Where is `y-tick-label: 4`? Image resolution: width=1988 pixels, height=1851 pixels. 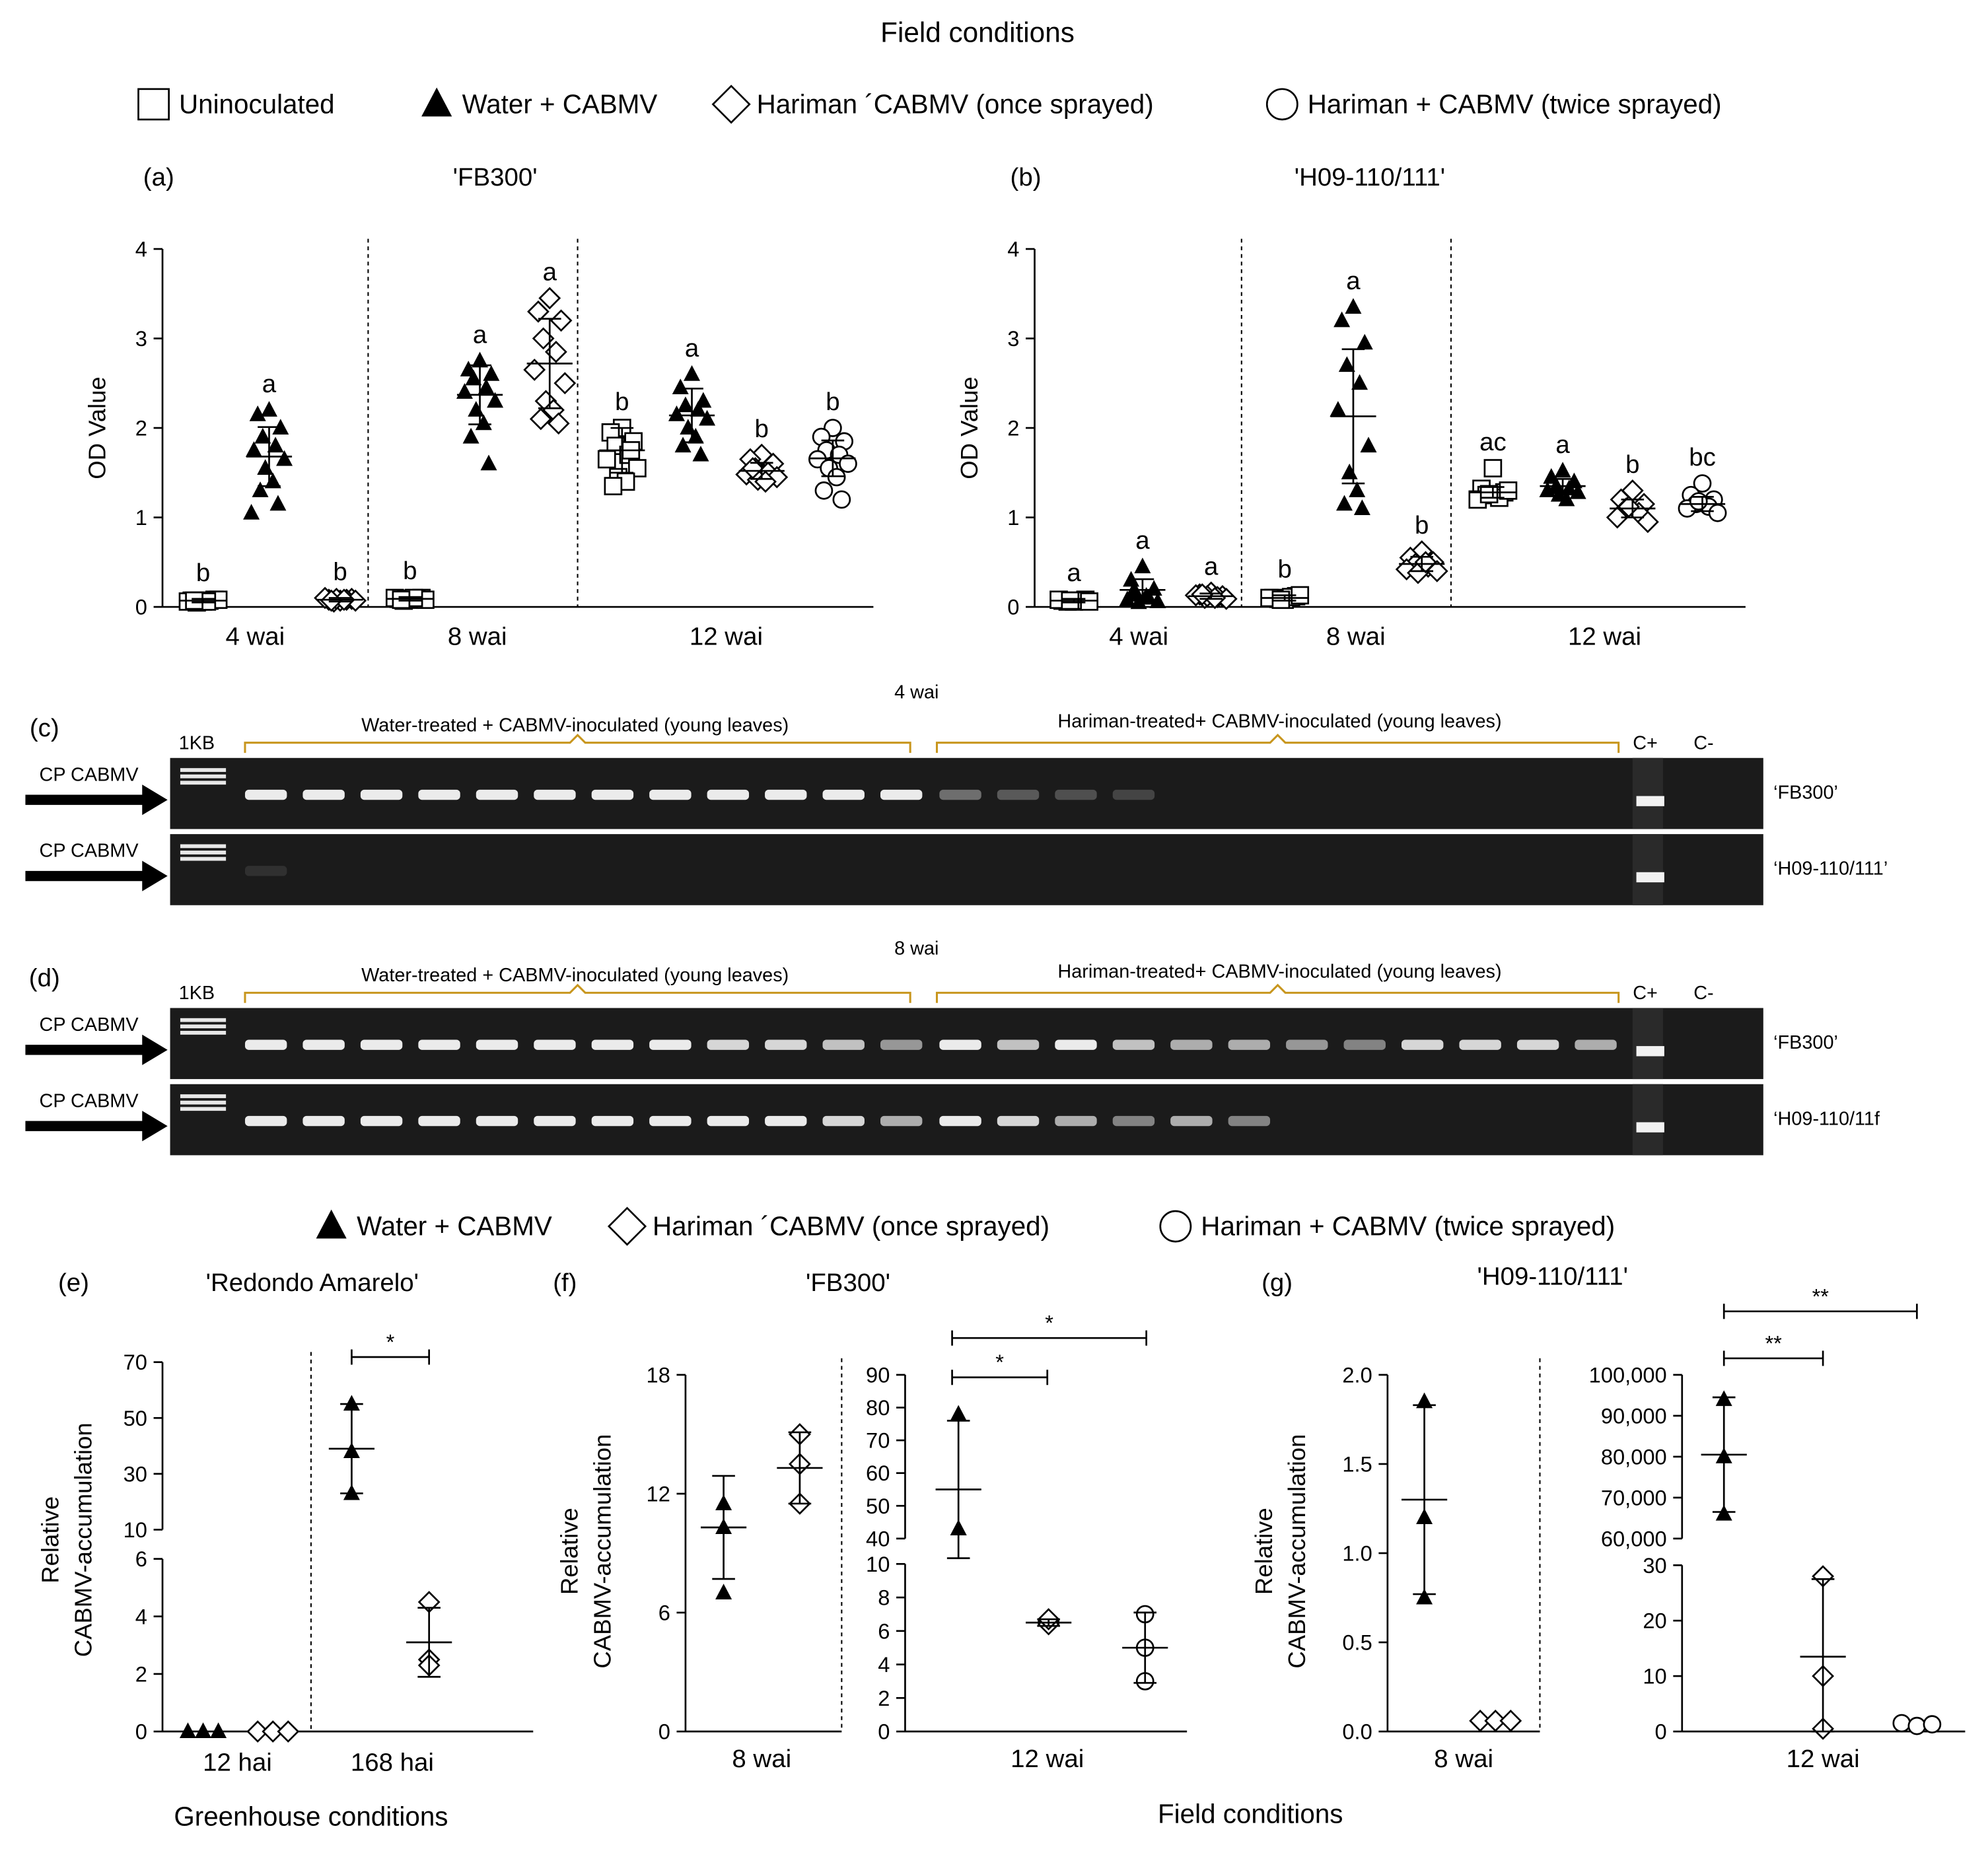 y-tick-label: 4 is located at coordinates (884, 1664).